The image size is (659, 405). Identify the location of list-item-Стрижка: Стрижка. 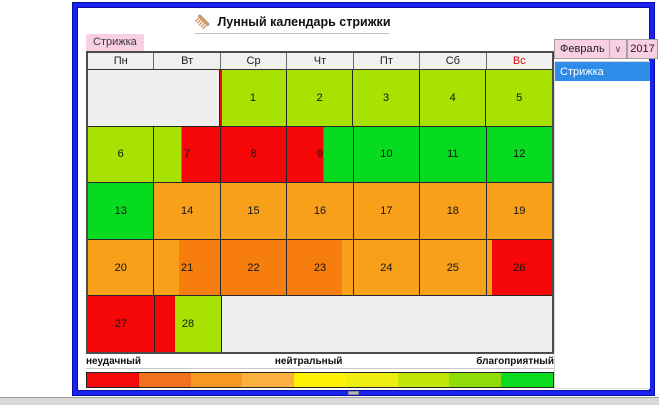
(602, 71).